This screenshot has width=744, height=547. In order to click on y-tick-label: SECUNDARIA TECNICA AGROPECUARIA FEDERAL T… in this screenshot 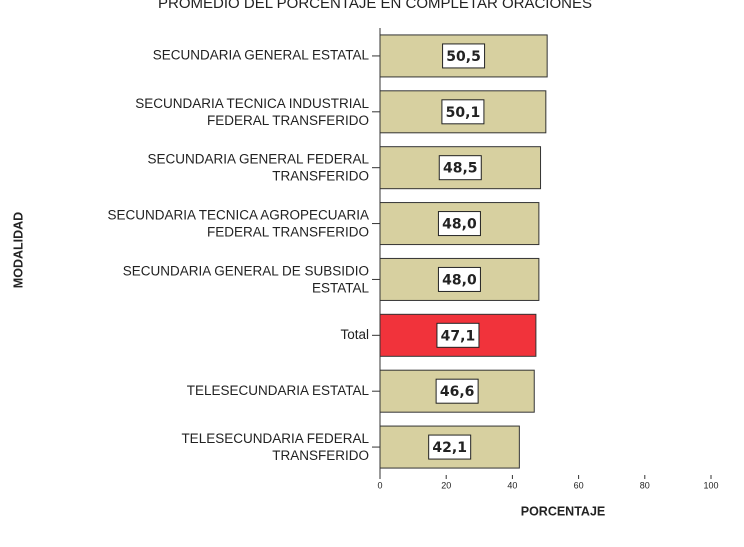, I will do `click(238, 223)`.